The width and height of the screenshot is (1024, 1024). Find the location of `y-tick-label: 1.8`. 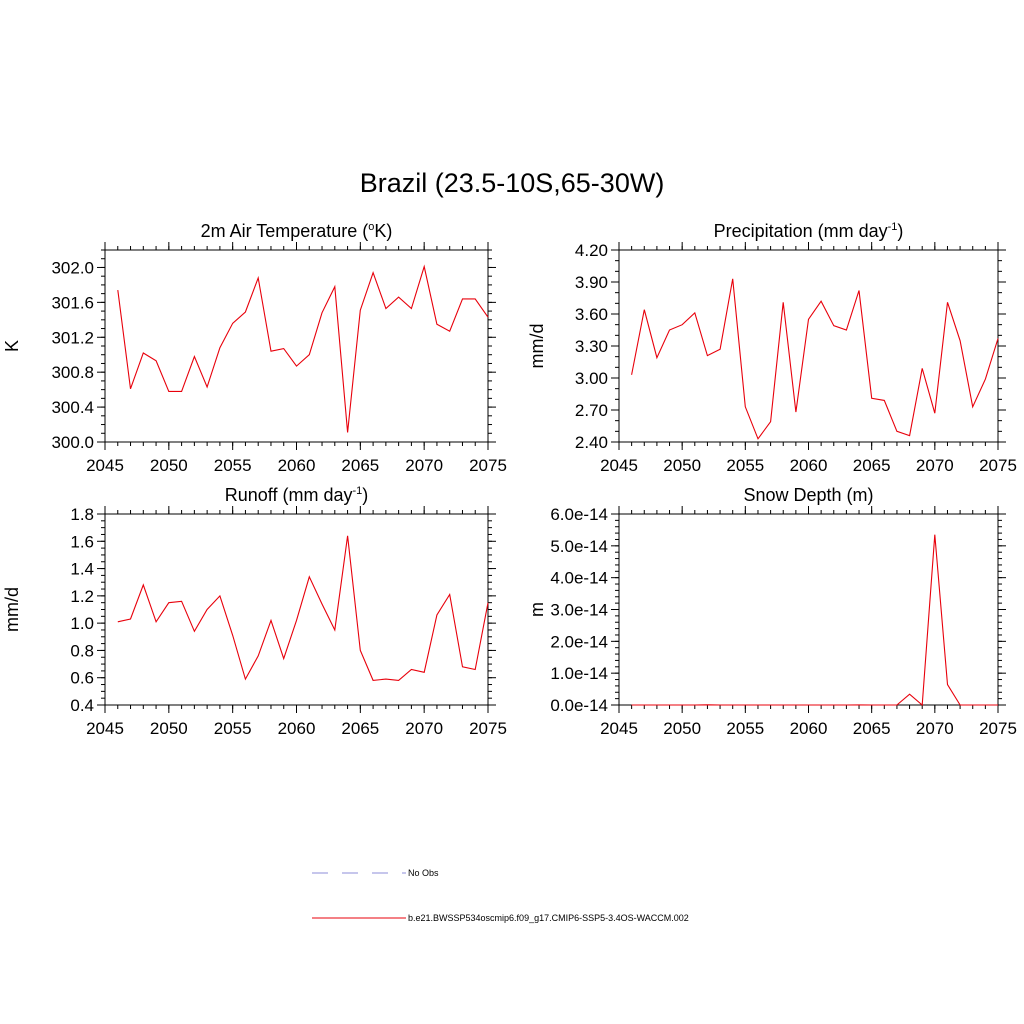

y-tick-label: 1.8 is located at coordinates (82, 514).